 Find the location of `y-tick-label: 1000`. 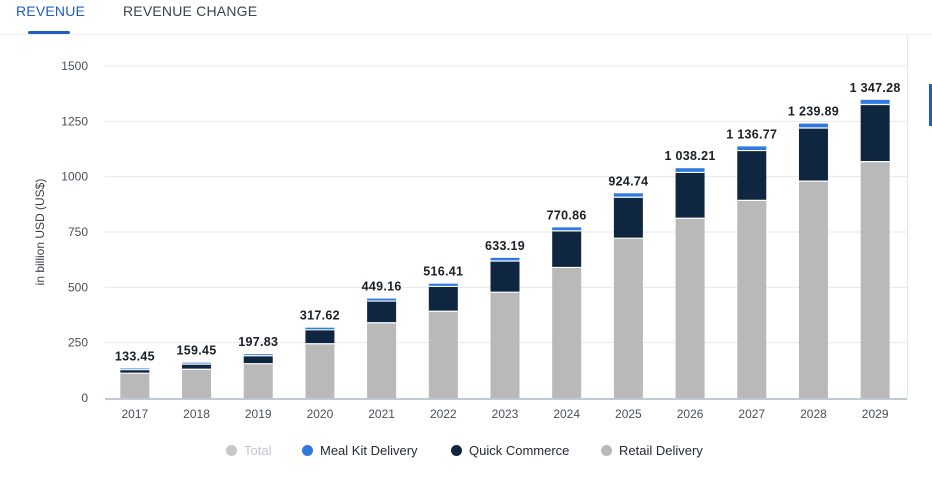

y-tick-label: 1000 is located at coordinates (74, 177).